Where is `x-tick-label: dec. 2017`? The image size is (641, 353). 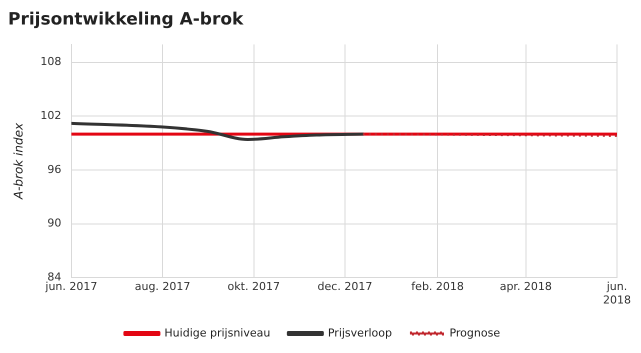 x-tick-label: dec. 2017 is located at coordinates (345, 287).